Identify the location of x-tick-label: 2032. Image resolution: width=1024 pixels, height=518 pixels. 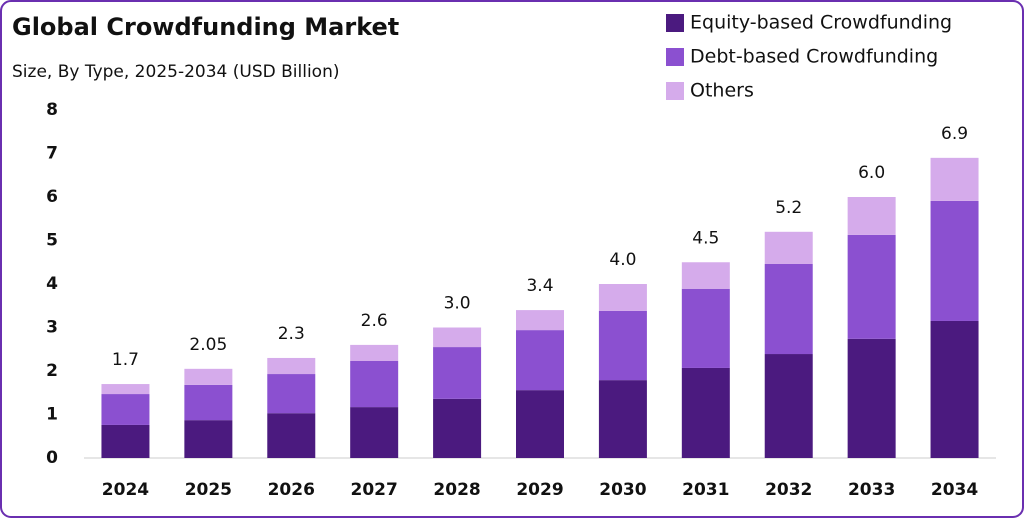
(788, 490).